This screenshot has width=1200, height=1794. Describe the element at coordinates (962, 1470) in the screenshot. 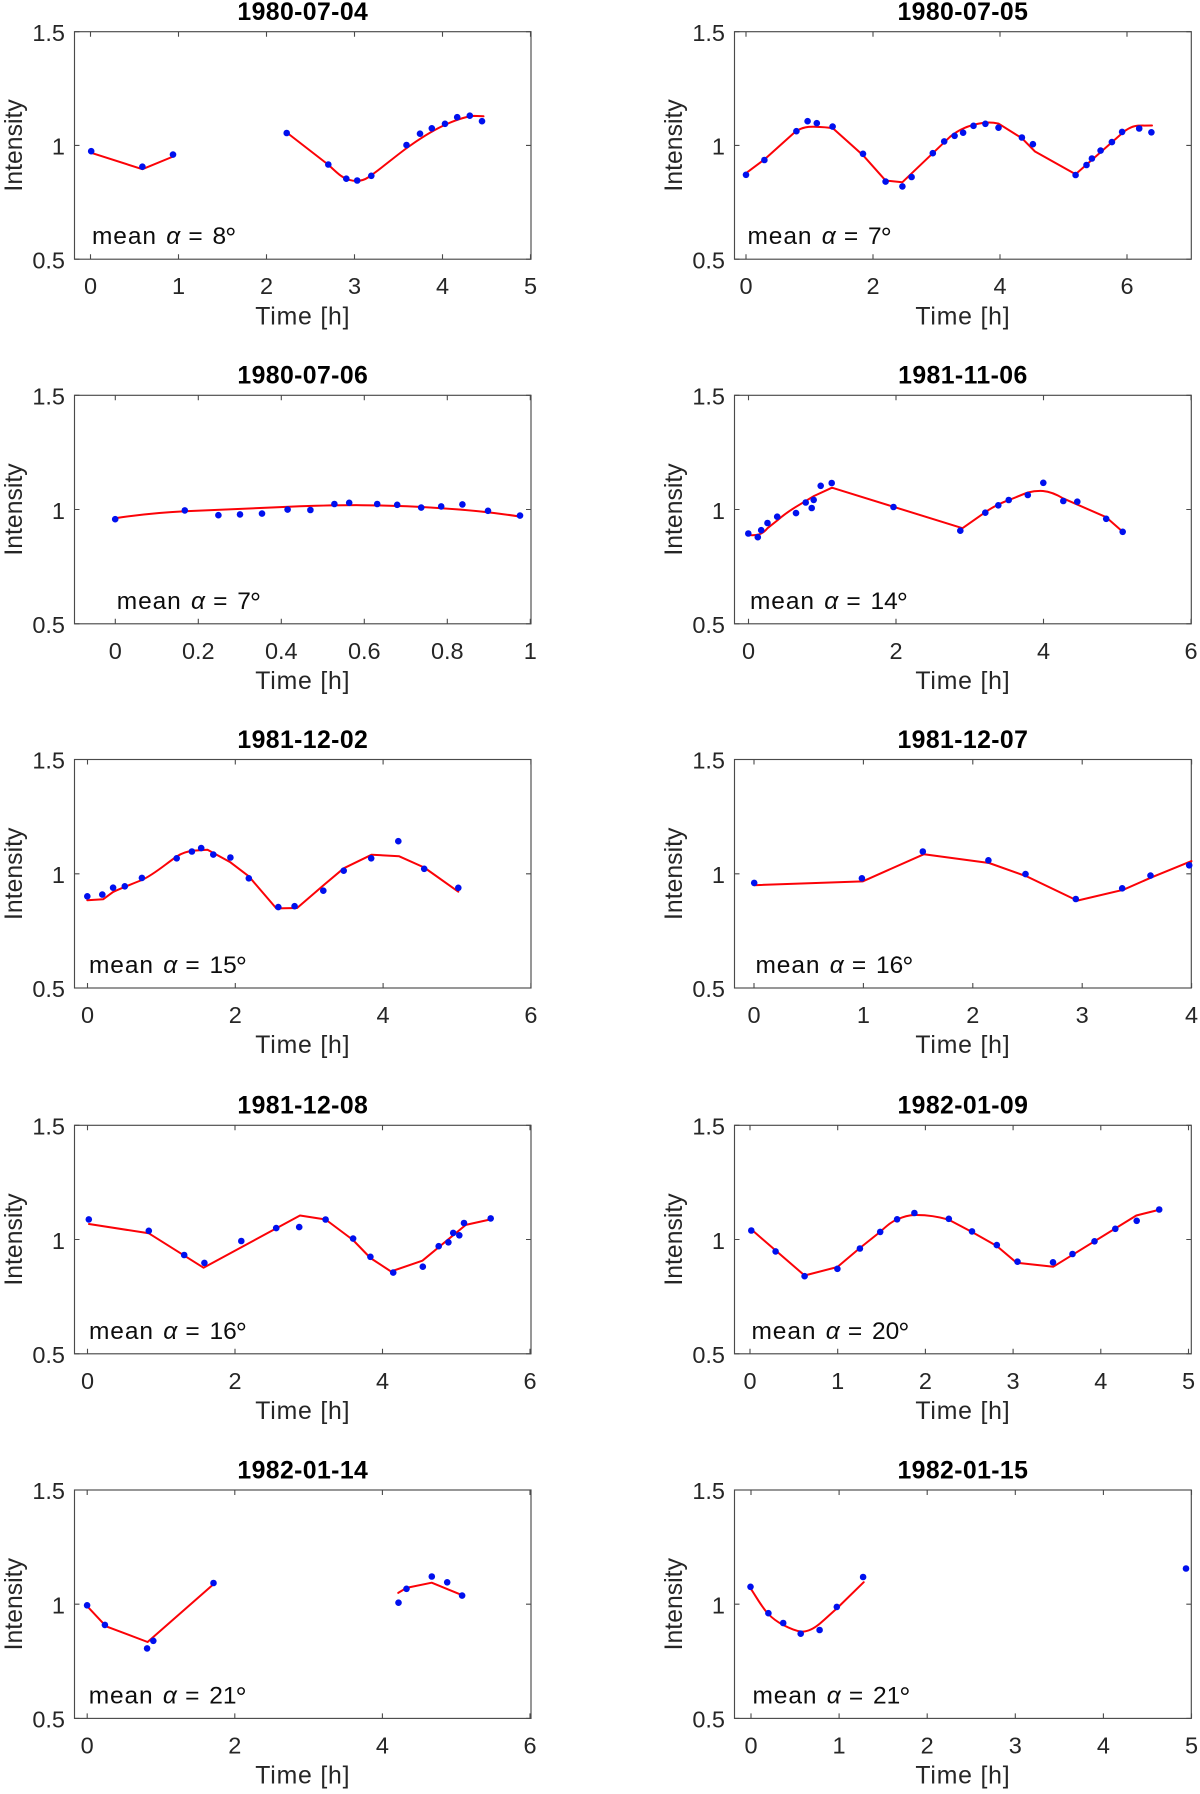

I see `svg-text: 1982-01-15` at that location.